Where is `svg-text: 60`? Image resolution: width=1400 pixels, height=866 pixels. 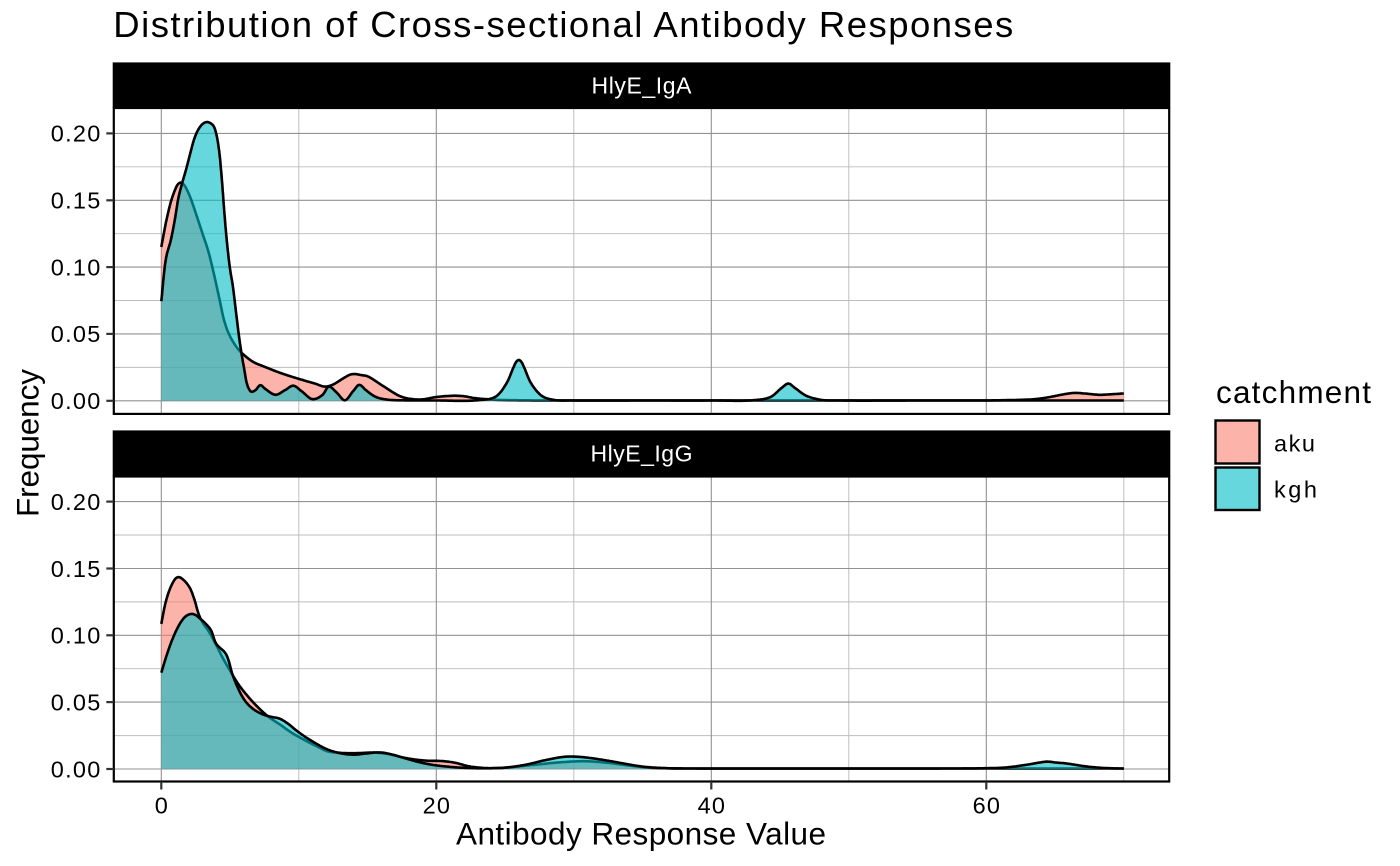
svg-text: 60 is located at coordinates (986, 805).